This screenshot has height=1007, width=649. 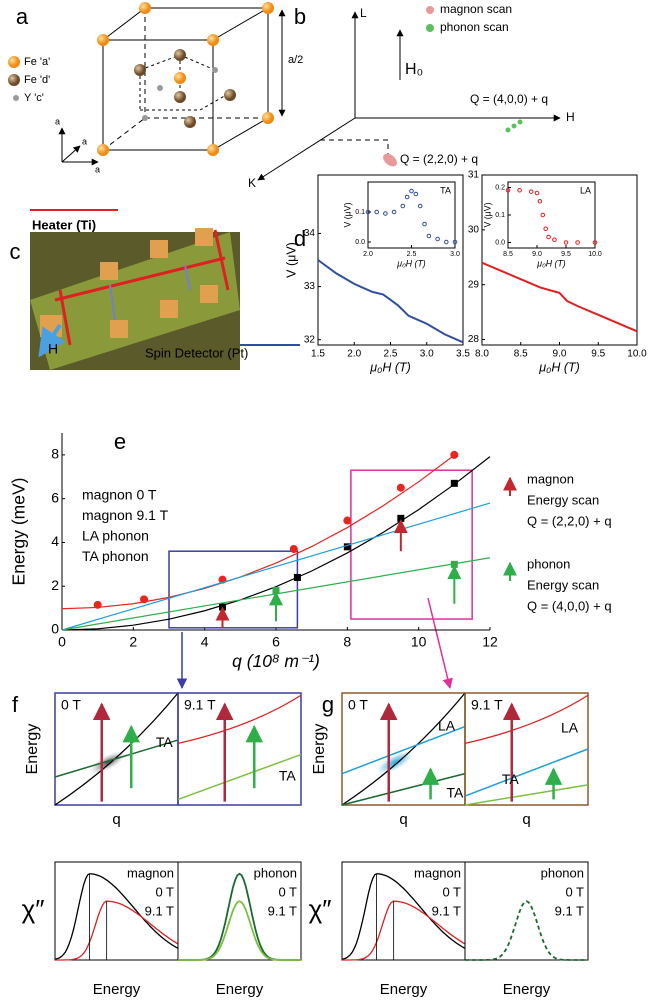 I want to click on y-tick-label: 28, so click(x=474, y=339).